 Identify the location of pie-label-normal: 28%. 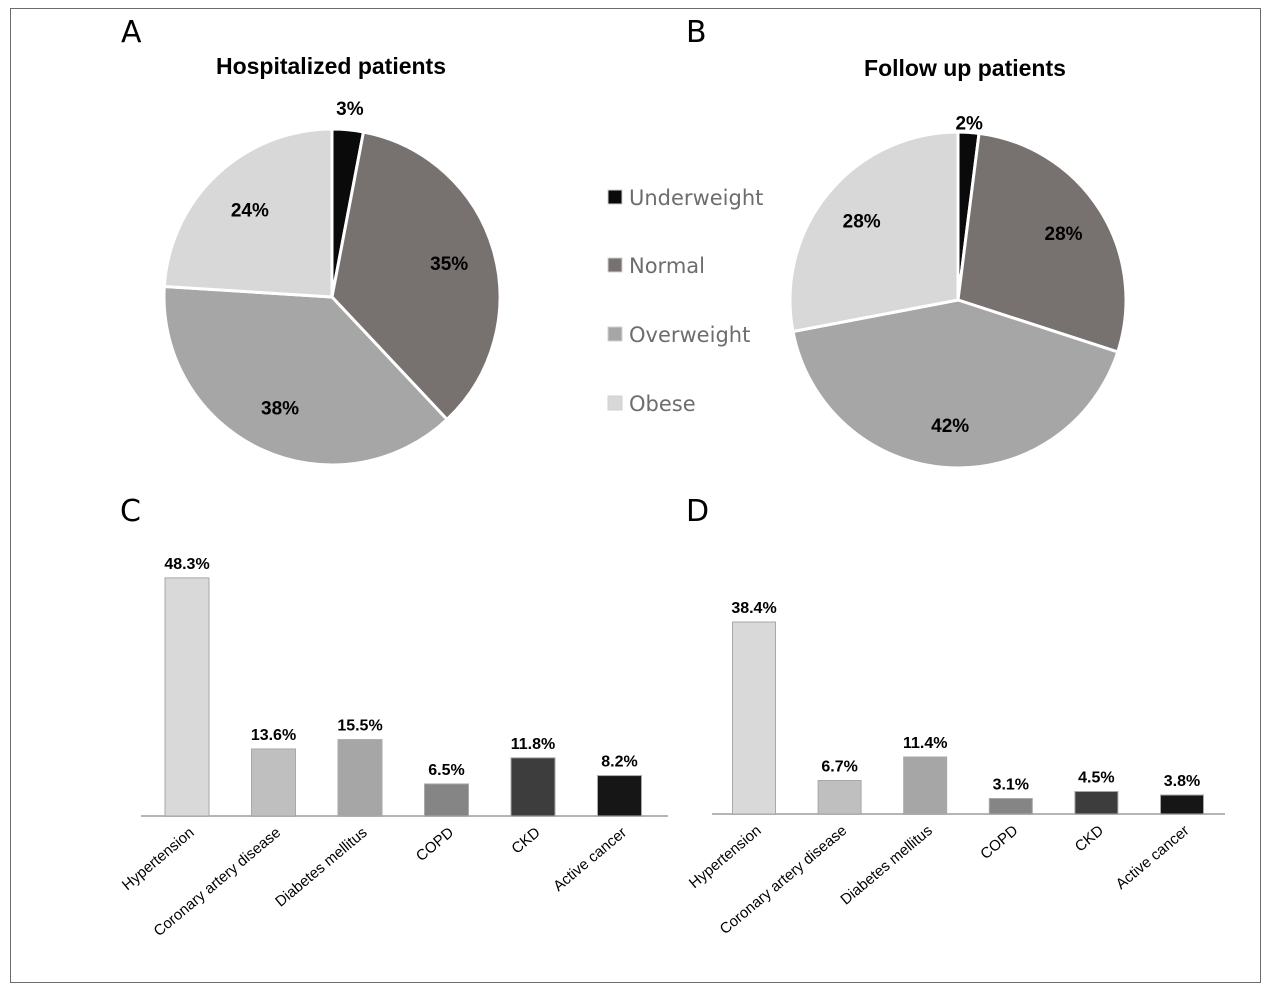
(1064, 234).